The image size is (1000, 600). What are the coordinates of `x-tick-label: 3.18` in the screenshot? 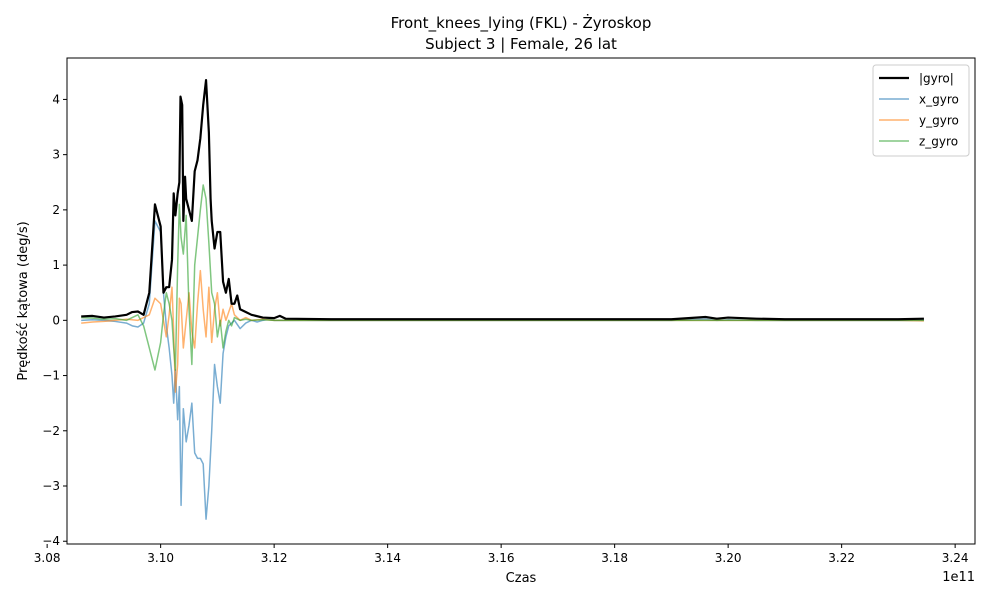 It's located at (614, 558).